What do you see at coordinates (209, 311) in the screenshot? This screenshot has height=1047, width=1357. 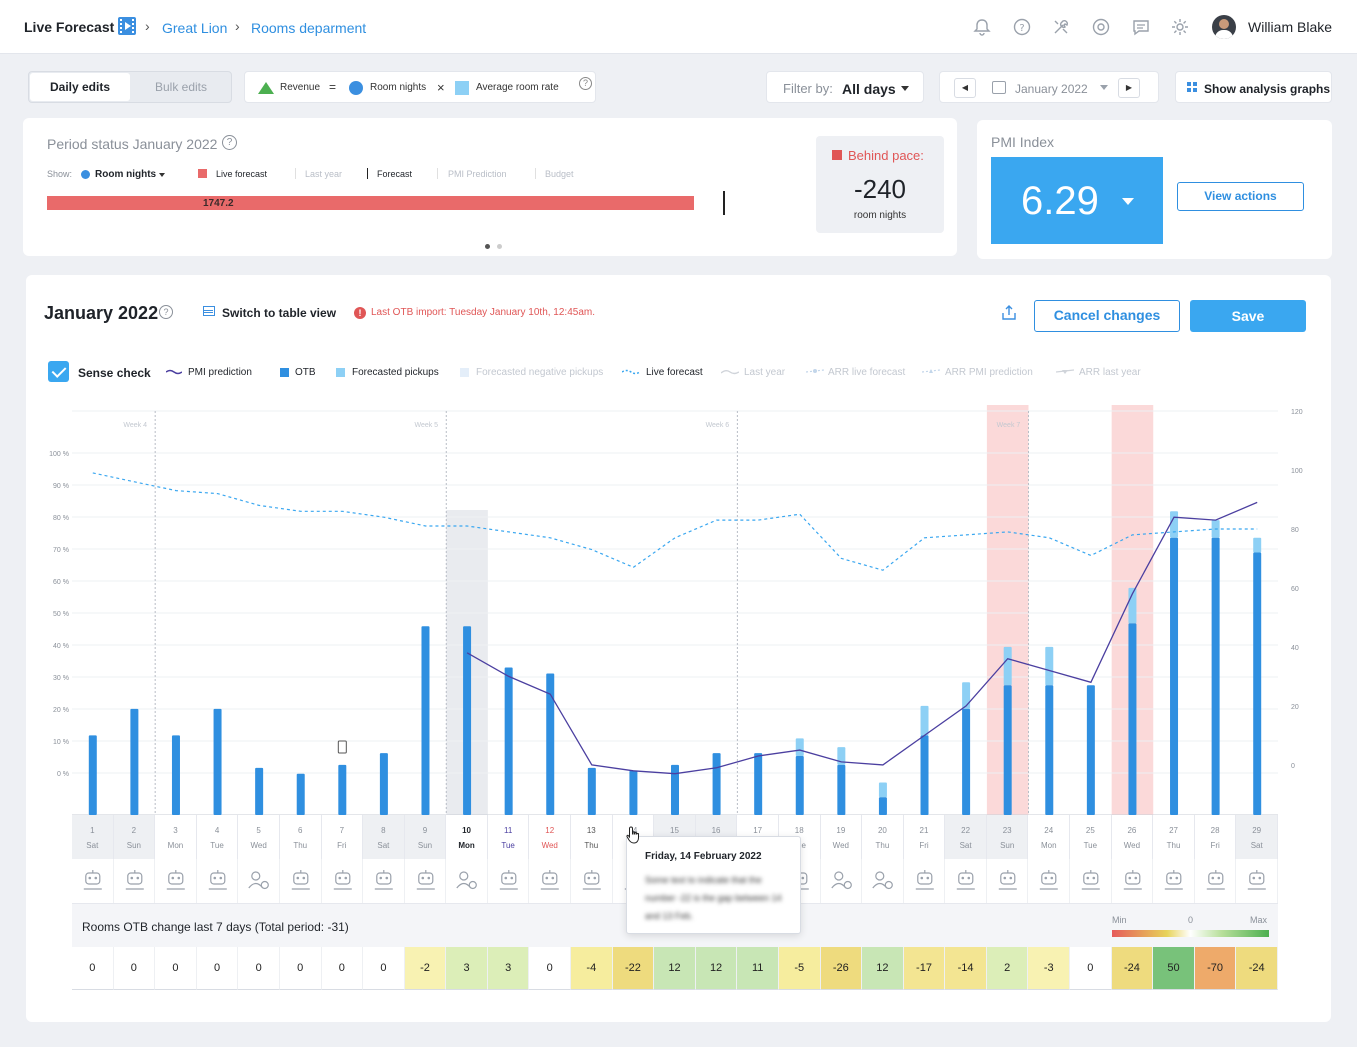 I see `table-view-icon` at bounding box center [209, 311].